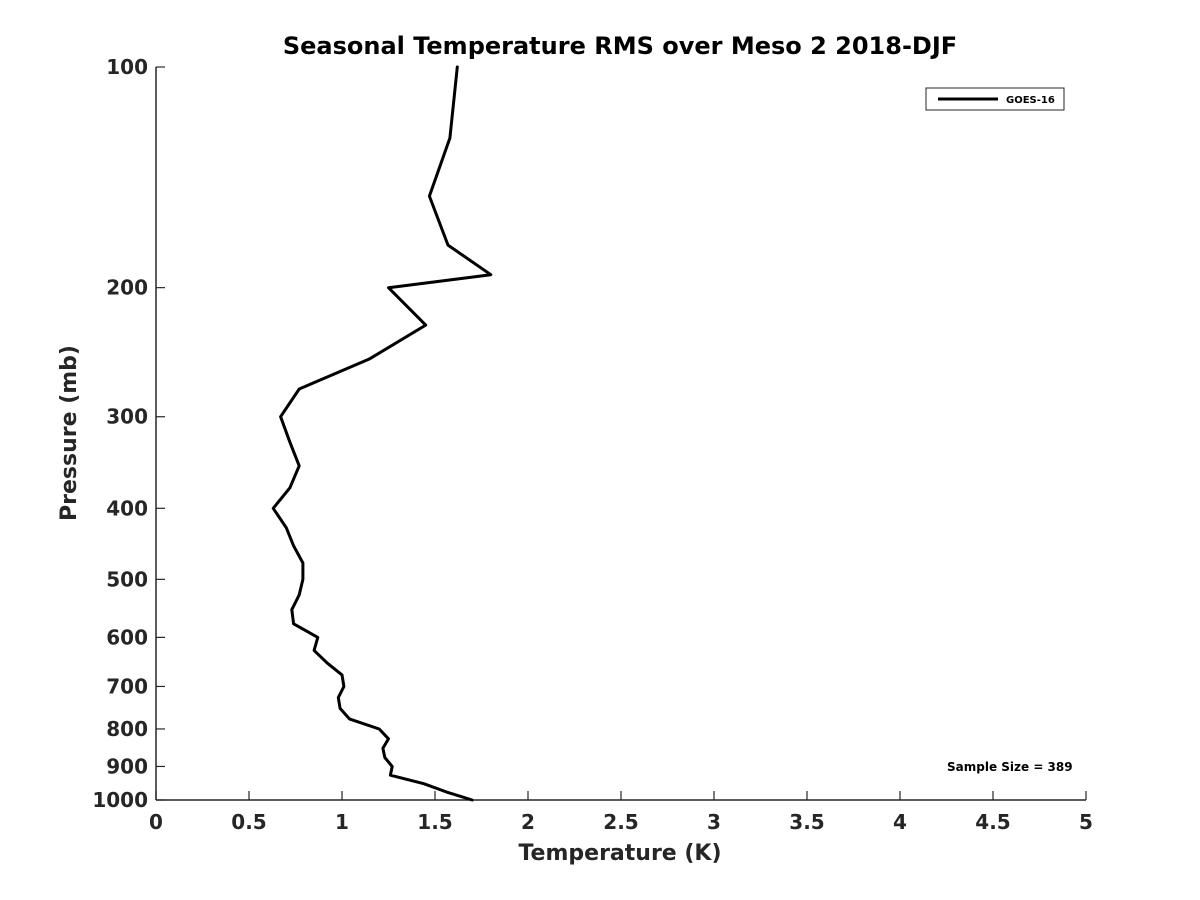 This screenshot has width=1200, height=900. I want to click on y-tick-label: 100, so click(127, 67).